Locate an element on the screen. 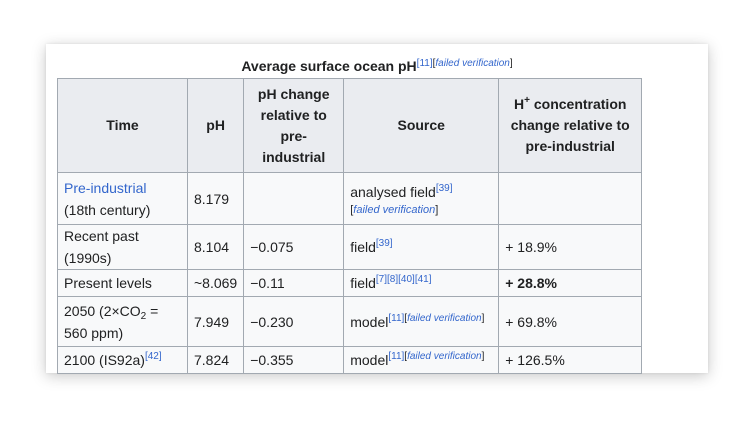  col-header-time: Time is located at coordinates (122, 125).